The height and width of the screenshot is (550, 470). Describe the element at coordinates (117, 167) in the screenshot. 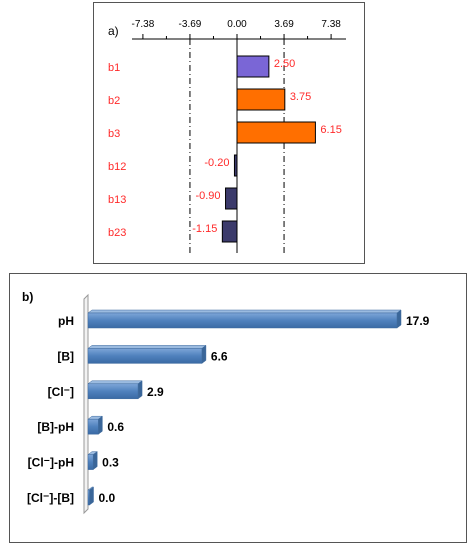

I see `category-label: b12` at that location.